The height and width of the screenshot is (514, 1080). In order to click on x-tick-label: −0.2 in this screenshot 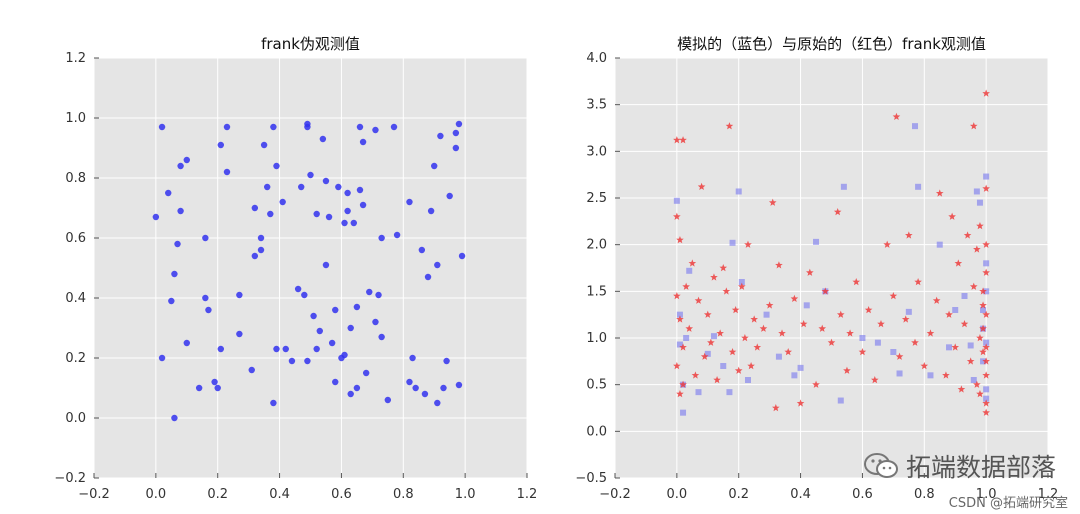, I will do `click(615, 494)`.